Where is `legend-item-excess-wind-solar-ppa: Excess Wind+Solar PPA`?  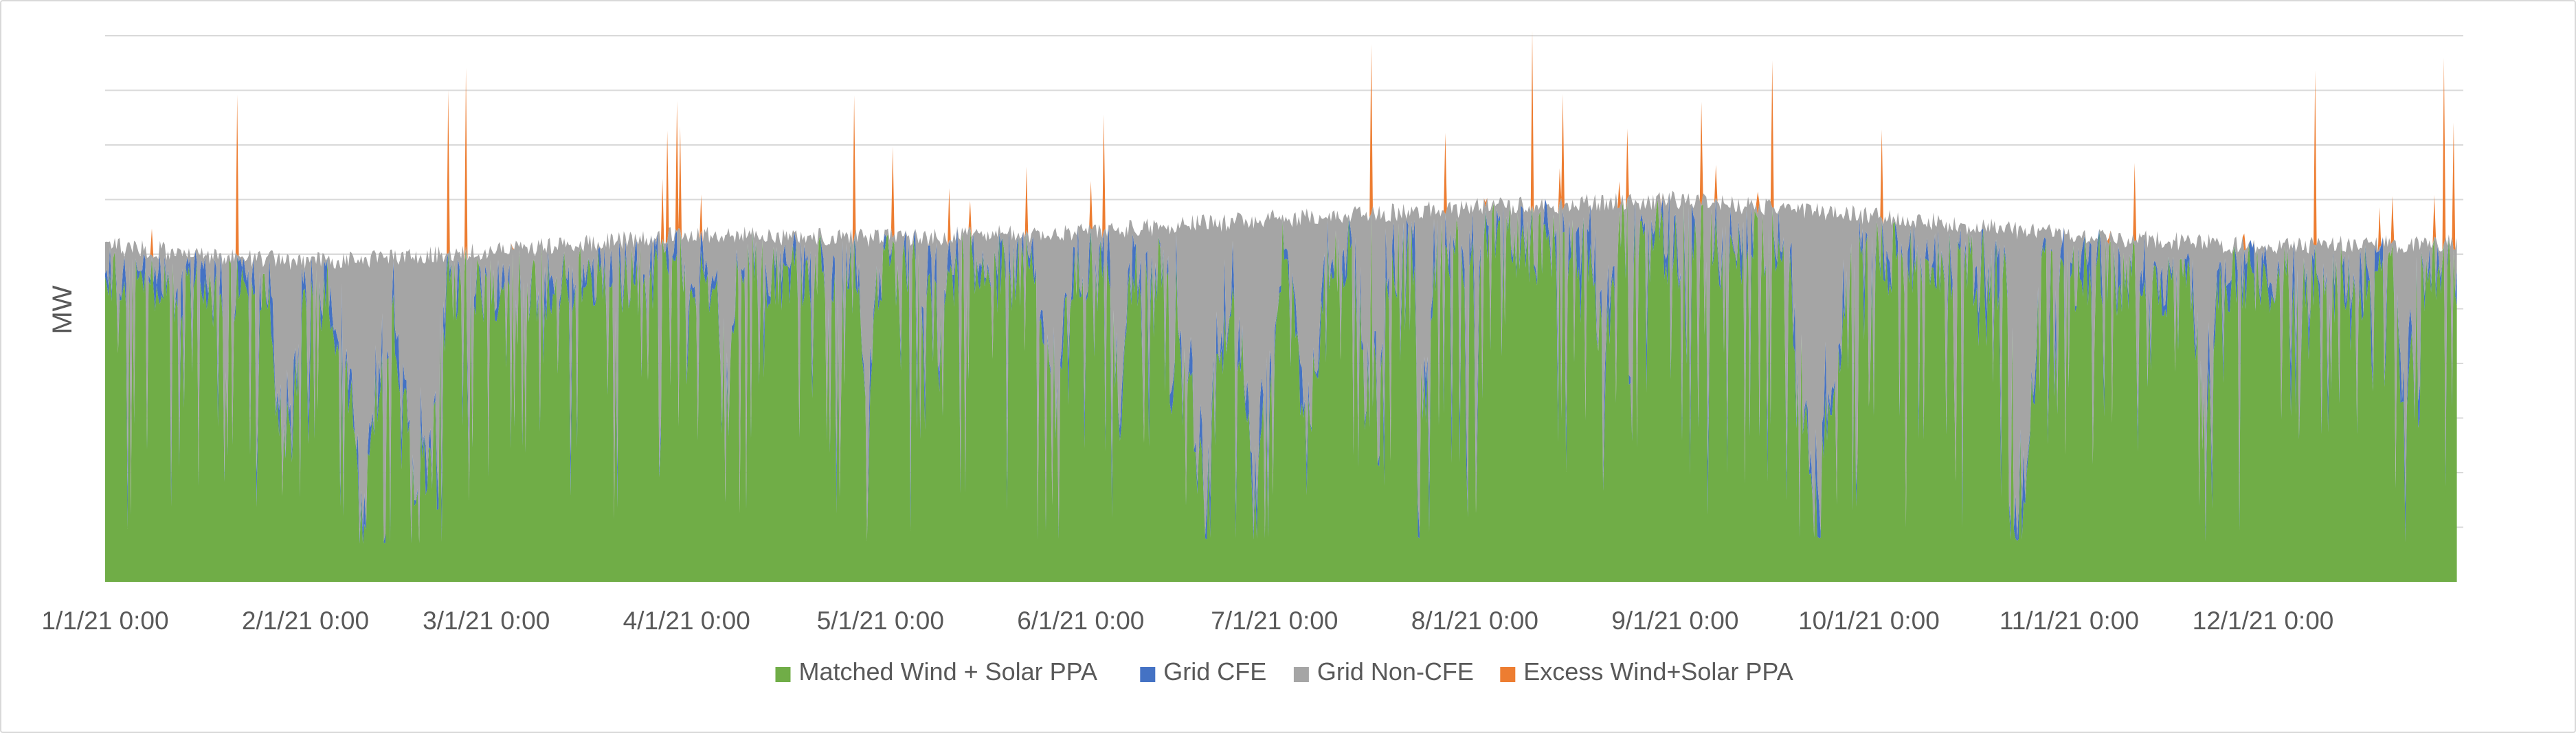 legend-item-excess-wind-solar-ppa: Excess Wind+Solar PPA is located at coordinates (1647, 672).